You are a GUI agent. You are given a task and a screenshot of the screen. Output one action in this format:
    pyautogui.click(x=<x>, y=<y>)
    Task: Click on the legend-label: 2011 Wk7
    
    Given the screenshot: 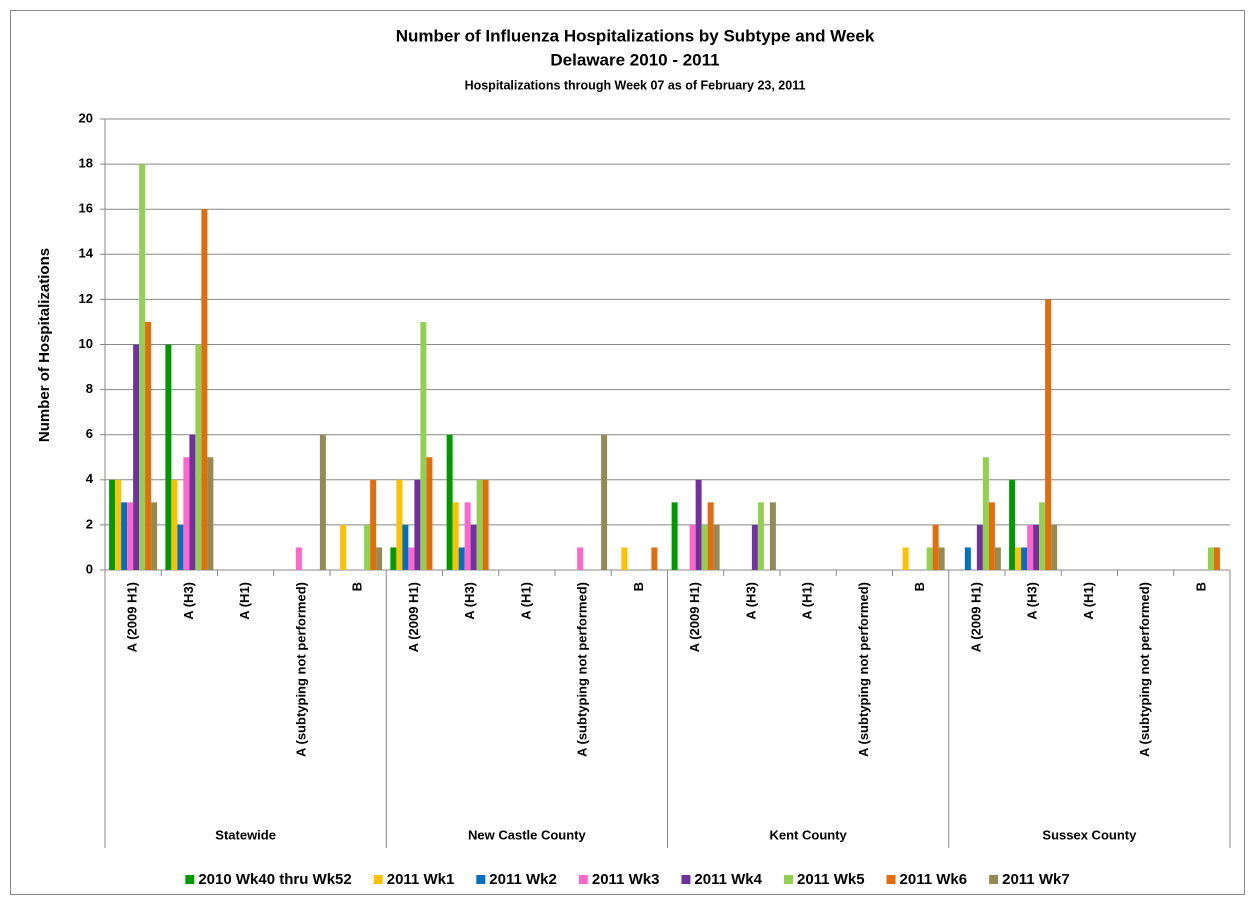 What is the action you would take?
    pyautogui.click(x=1036, y=879)
    